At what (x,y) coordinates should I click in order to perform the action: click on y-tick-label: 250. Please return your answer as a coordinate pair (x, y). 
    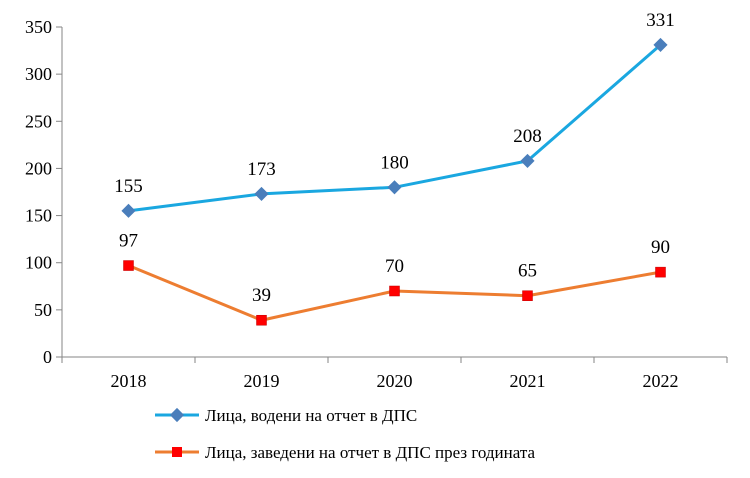
    Looking at the image, I should click on (38, 121).